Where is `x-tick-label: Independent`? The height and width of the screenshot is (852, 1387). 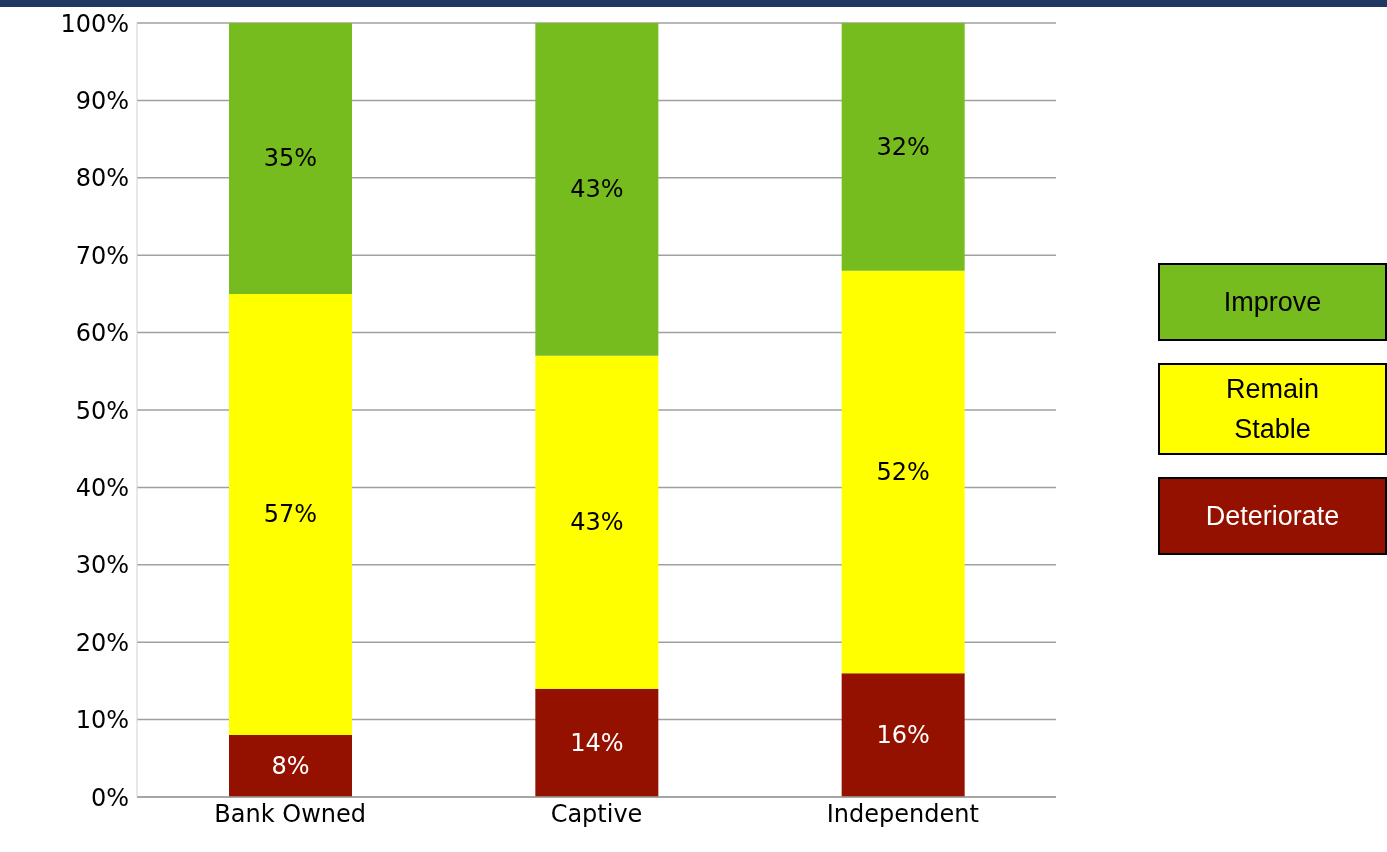
x-tick-label: Independent is located at coordinates (902, 814).